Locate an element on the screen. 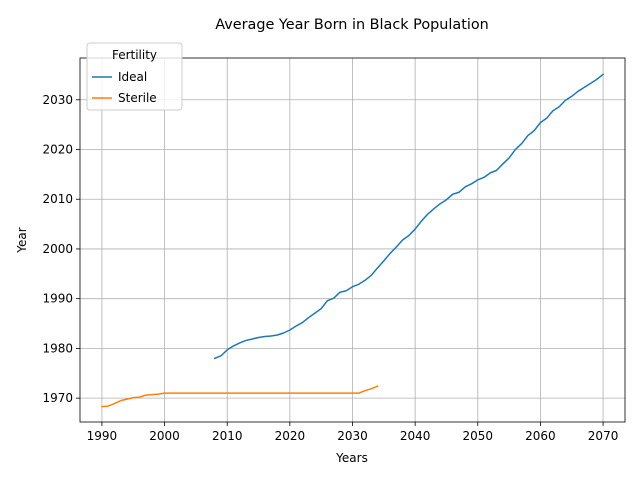  x-tick-label: 2040 is located at coordinates (415, 436).